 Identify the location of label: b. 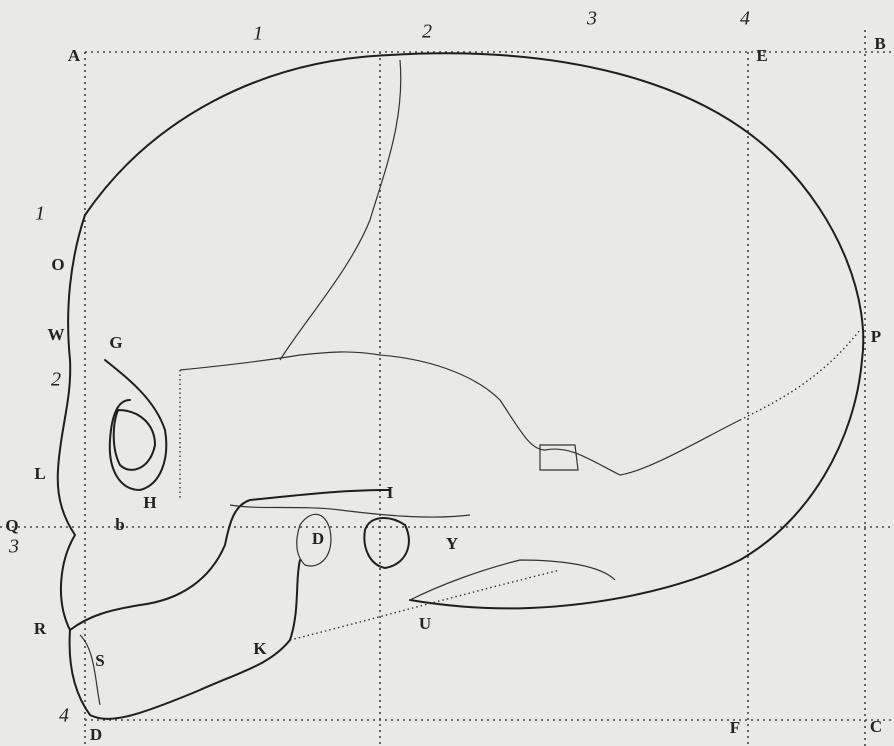
(119, 524).